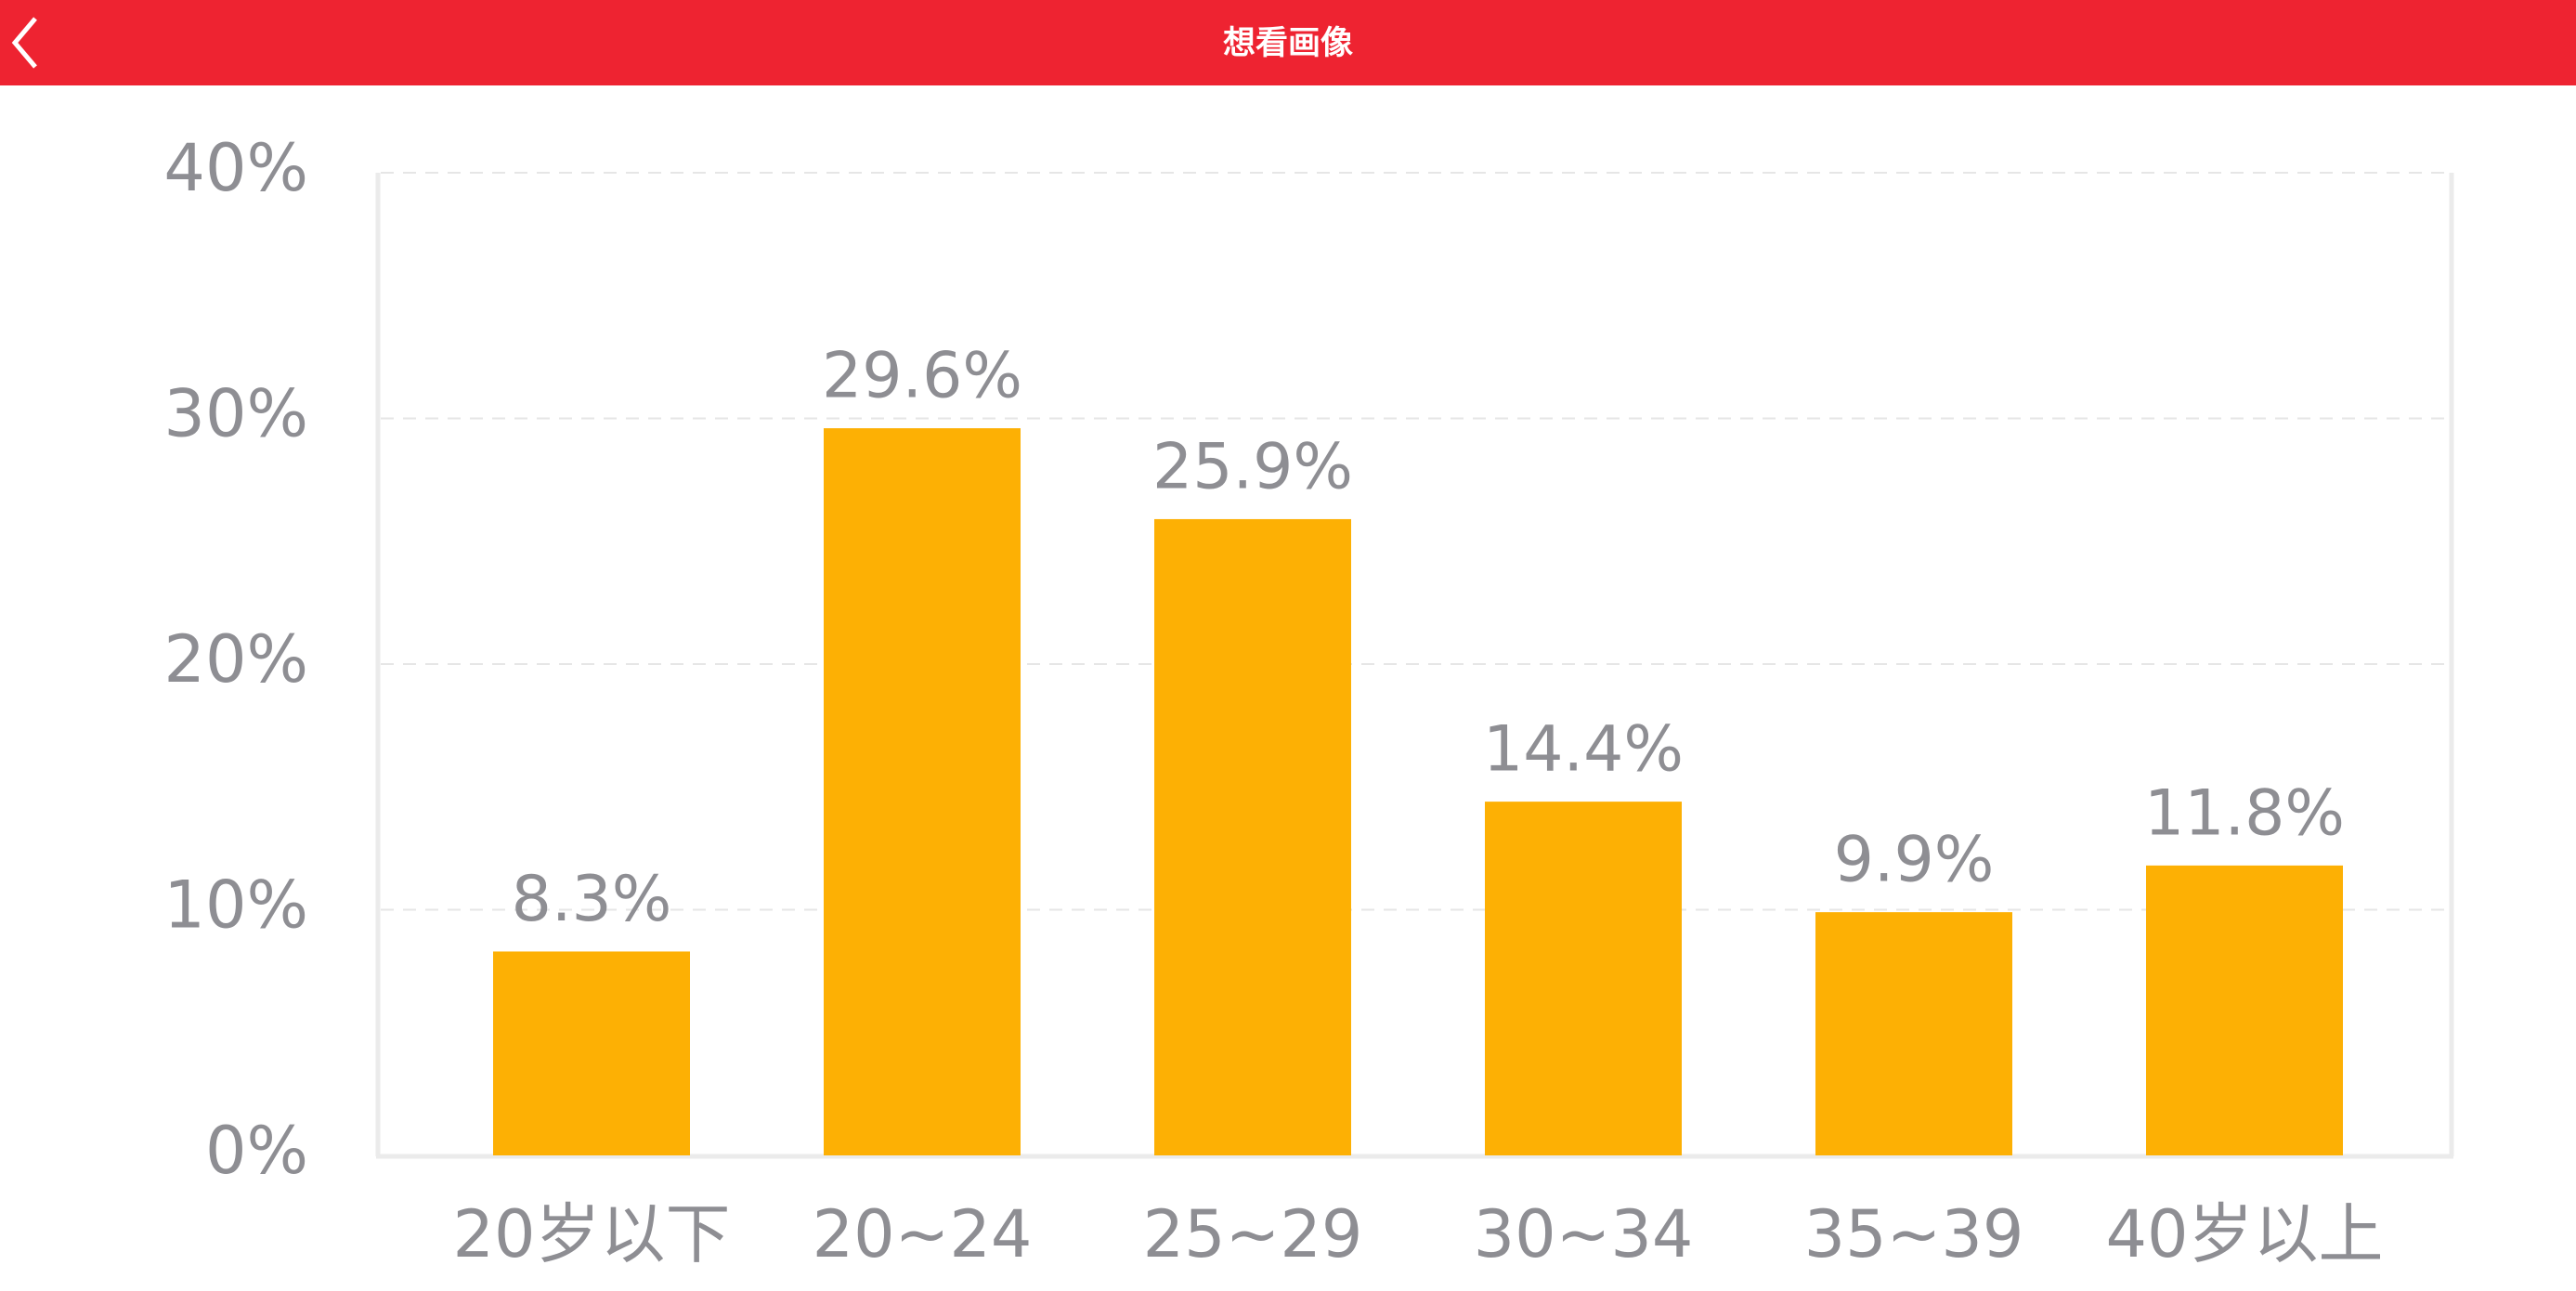 This screenshot has height=1291, width=2576. Describe the element at coordinates (591, 1234) in the screenshot. I see `x-tick-label: 20岁以下` at that location.